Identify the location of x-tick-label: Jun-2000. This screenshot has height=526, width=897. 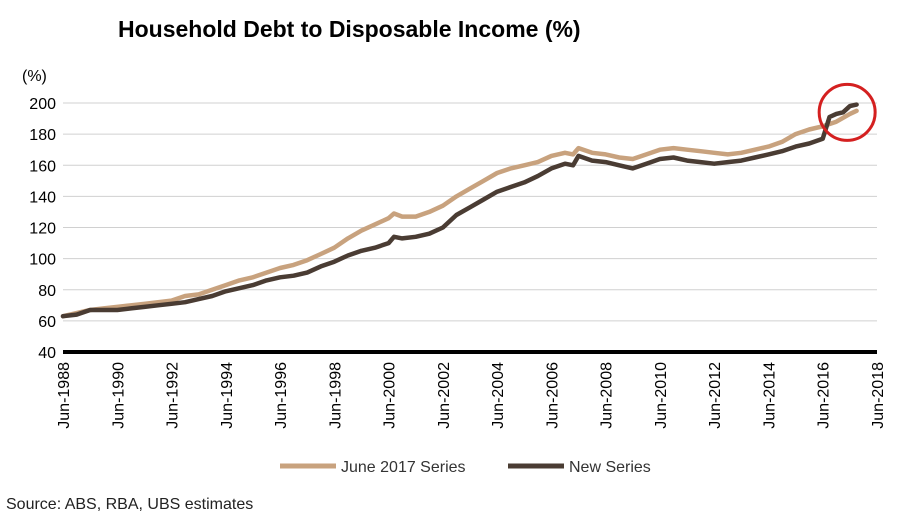
(390, 395).